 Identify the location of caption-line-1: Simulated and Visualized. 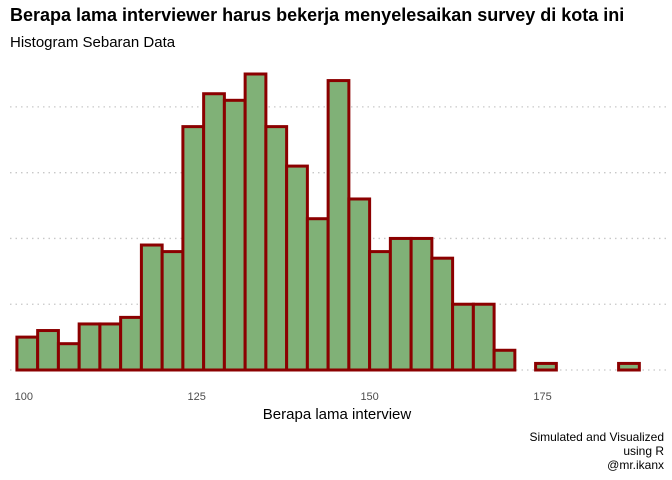
(596, 437).